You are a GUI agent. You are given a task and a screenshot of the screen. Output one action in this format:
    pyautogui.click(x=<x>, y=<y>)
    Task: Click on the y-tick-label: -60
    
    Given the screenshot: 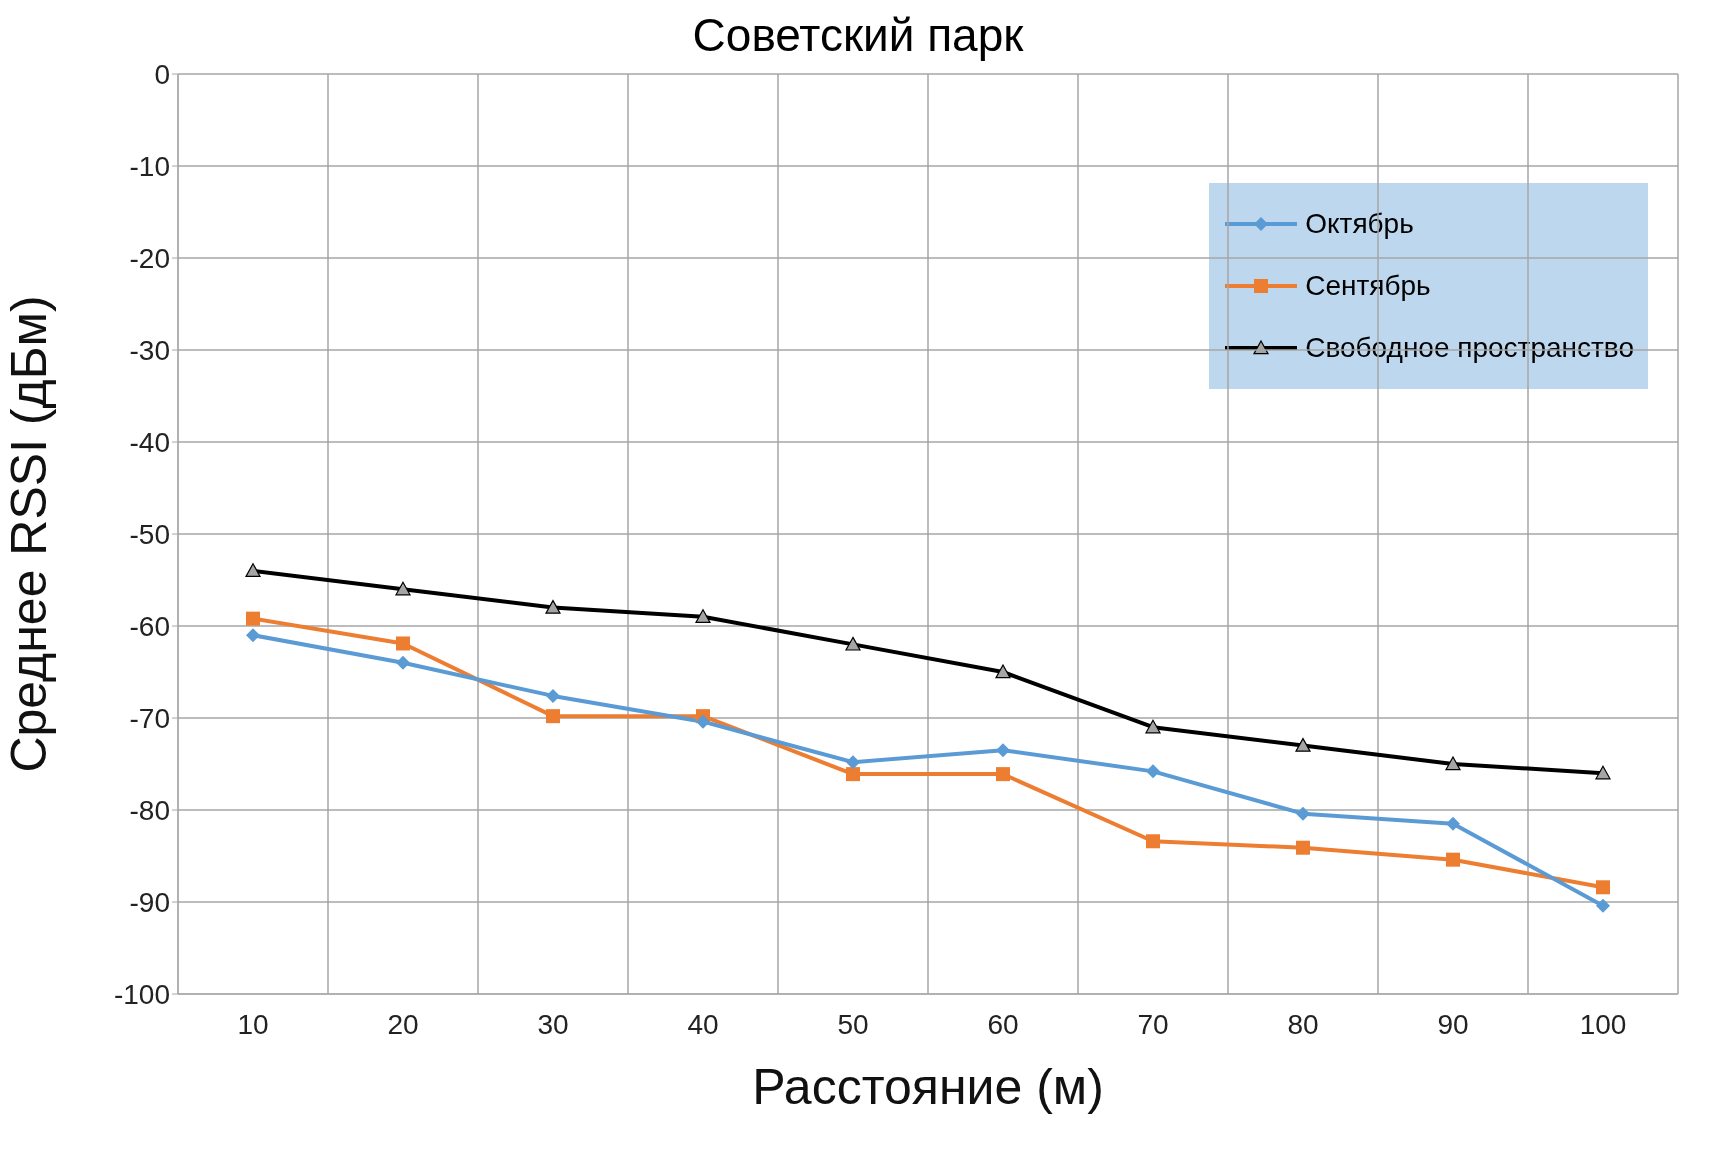 What is the action you would take?
    pyautogui.click(x=149, y=626)
    